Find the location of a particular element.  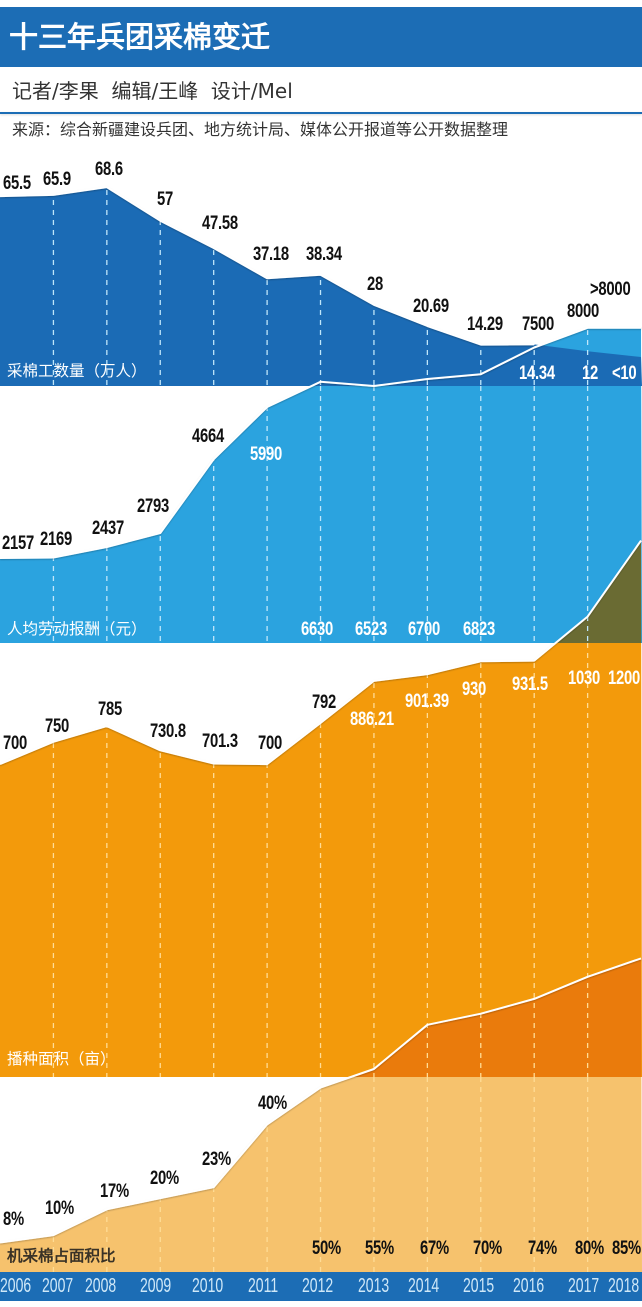

year-label: 2011 is located at coordinates (263, 1286).